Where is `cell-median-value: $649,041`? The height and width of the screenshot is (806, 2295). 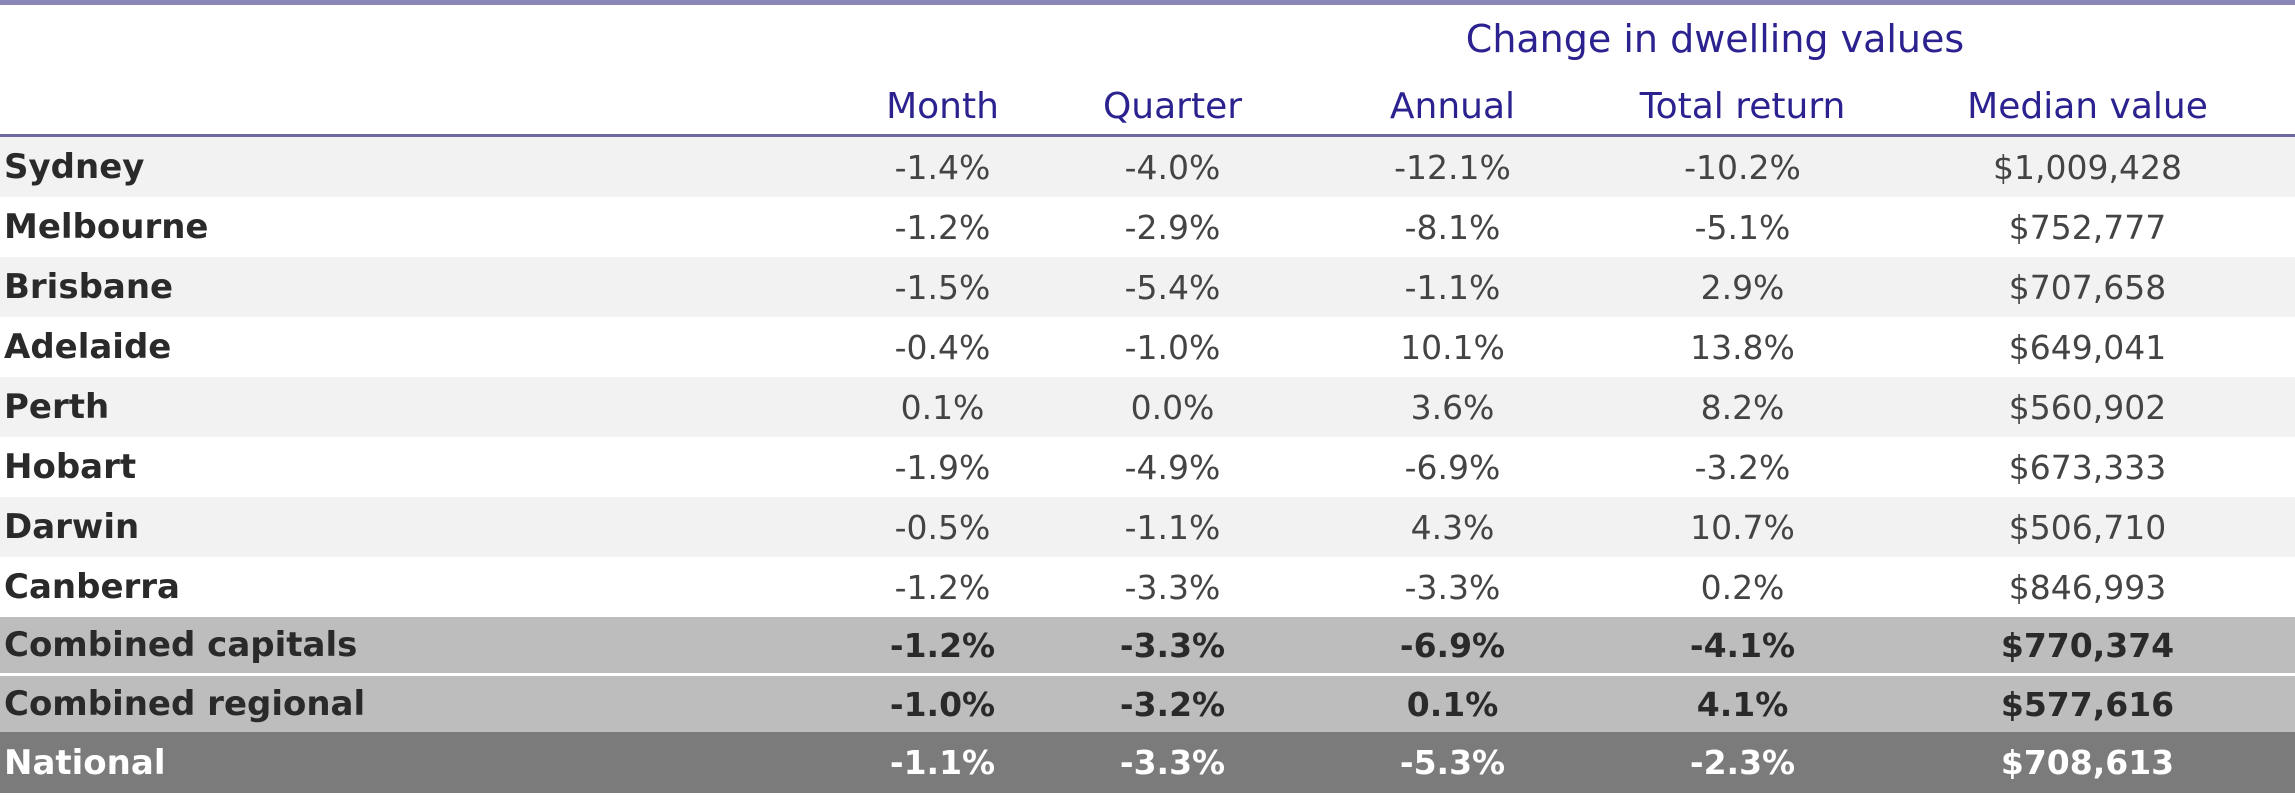
cell-median-value: $649,041 is located at coordinates (2087, 347).